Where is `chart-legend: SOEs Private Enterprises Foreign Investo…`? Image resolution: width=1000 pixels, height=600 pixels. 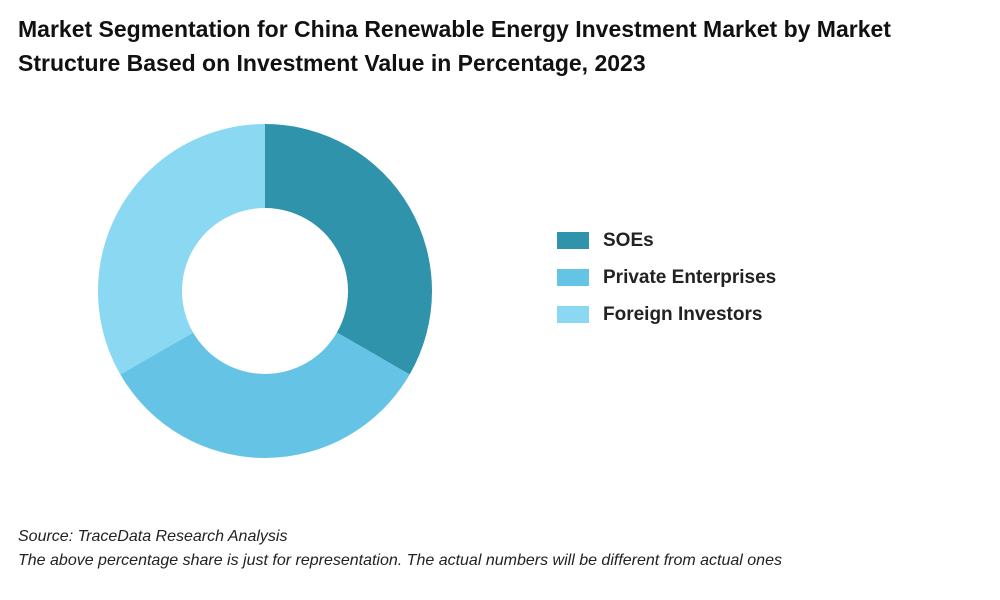 chart-legend: SOEs Private Enterprises Foreign Investo… is located at coordinates (666, 277).